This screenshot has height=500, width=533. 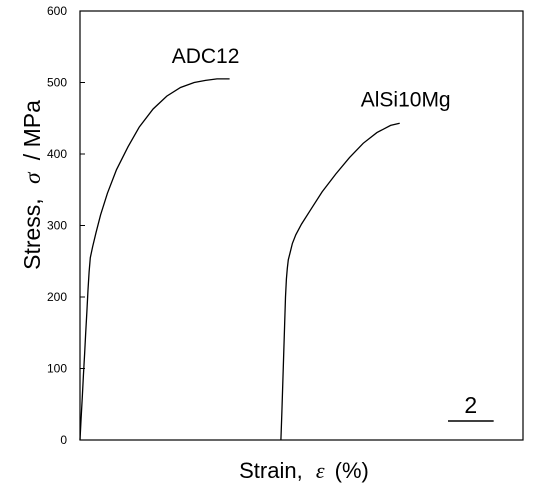 I want to click on series-label-1: AlSi10Mg, so click(x=406, y=99).